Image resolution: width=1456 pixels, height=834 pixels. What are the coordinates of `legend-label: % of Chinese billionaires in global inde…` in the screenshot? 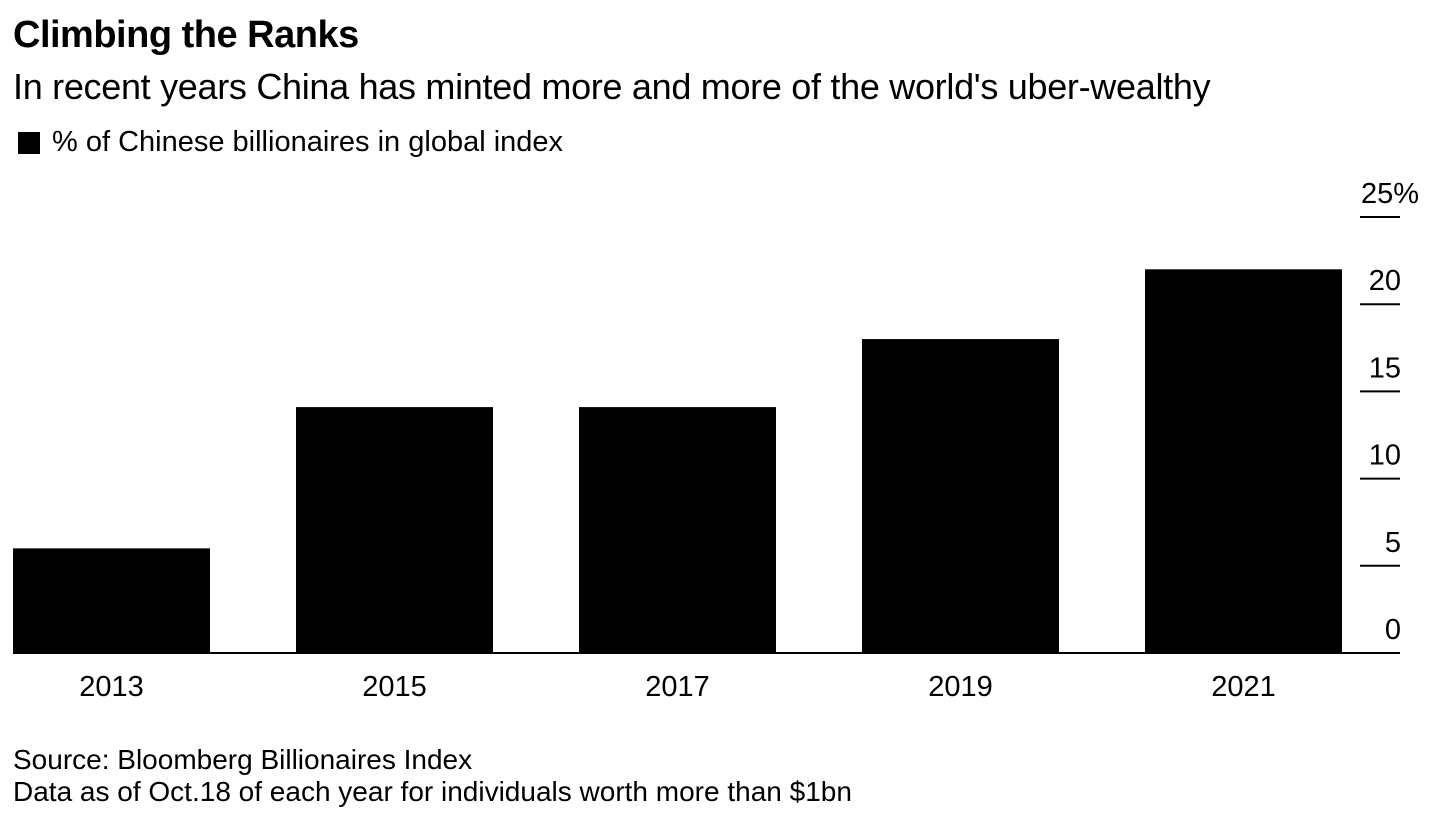 It's located at (308, 142).